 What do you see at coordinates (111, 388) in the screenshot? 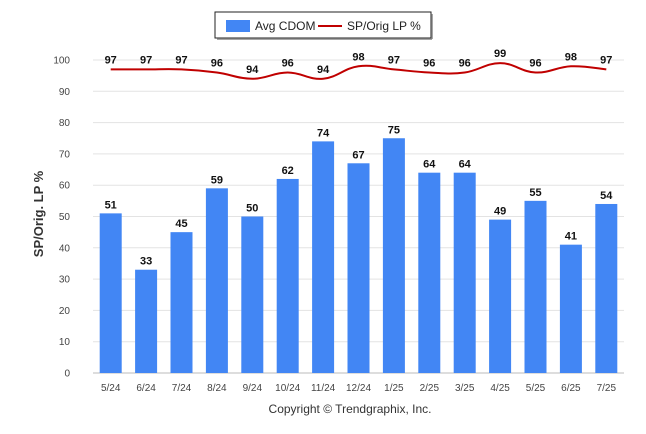
I see `x-tick-label: 5/24` at bounding box center [111, 388].